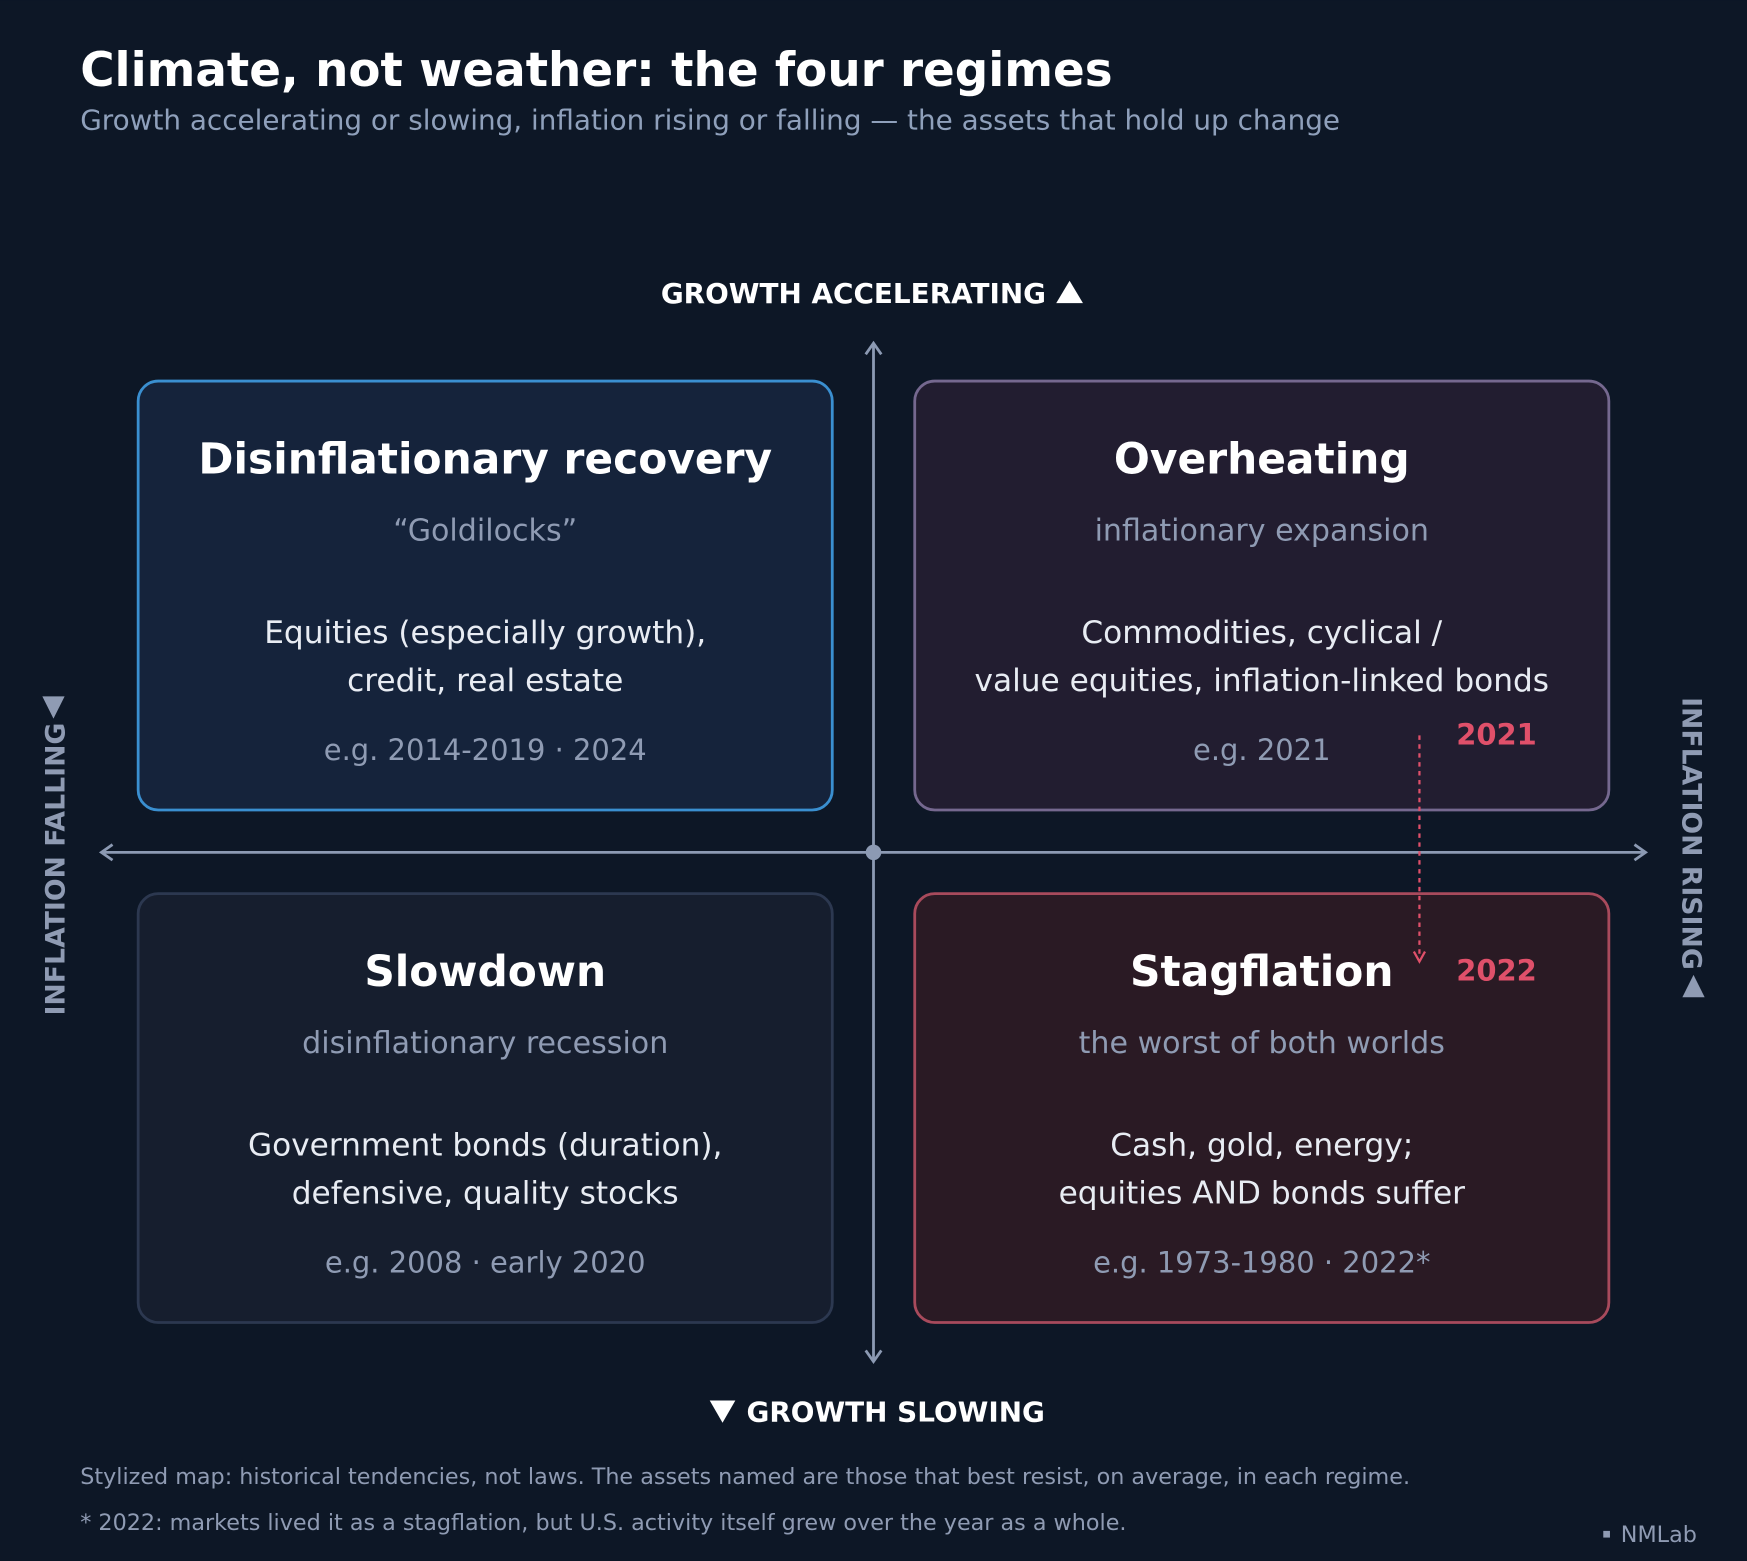 Image resolution: width=1747 pixels, height=1561 pixels. What do you see at coordinates (1659, 1535) in the screenshot?
I see `brand: NMLab` at bounding box center [1659, 1535].